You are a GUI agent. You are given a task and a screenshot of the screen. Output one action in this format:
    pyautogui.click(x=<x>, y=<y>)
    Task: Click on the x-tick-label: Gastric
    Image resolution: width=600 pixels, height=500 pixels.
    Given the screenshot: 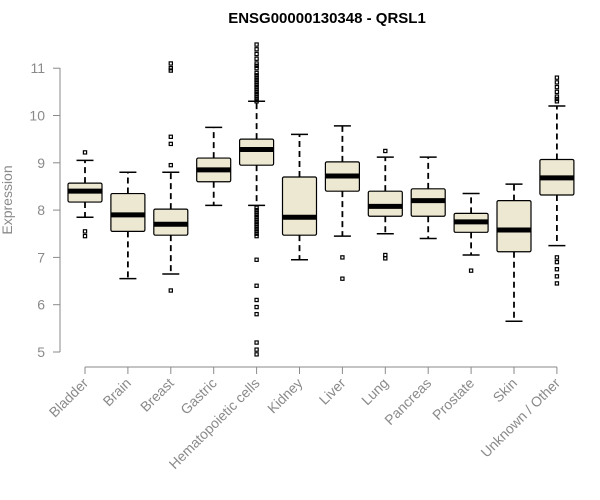 What is the action you would take?
    pyautogui.click(x=198, y=396)
    